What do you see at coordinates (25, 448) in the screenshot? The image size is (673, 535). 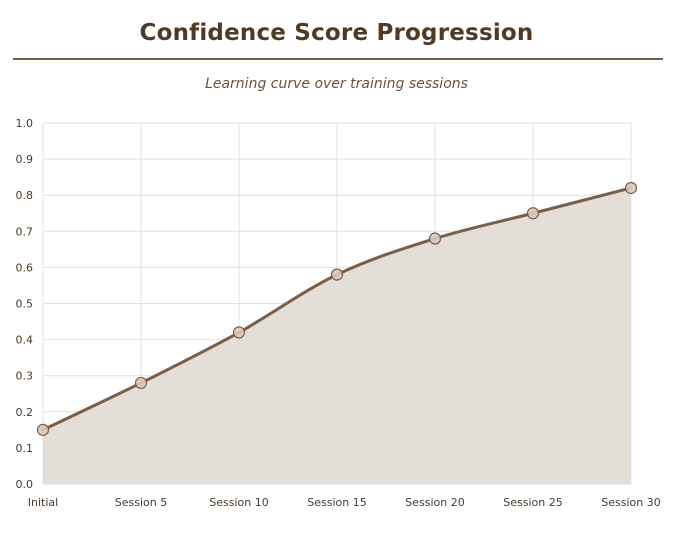 I see `y-tick-label: 0.1` at bounding box center [25, 448].